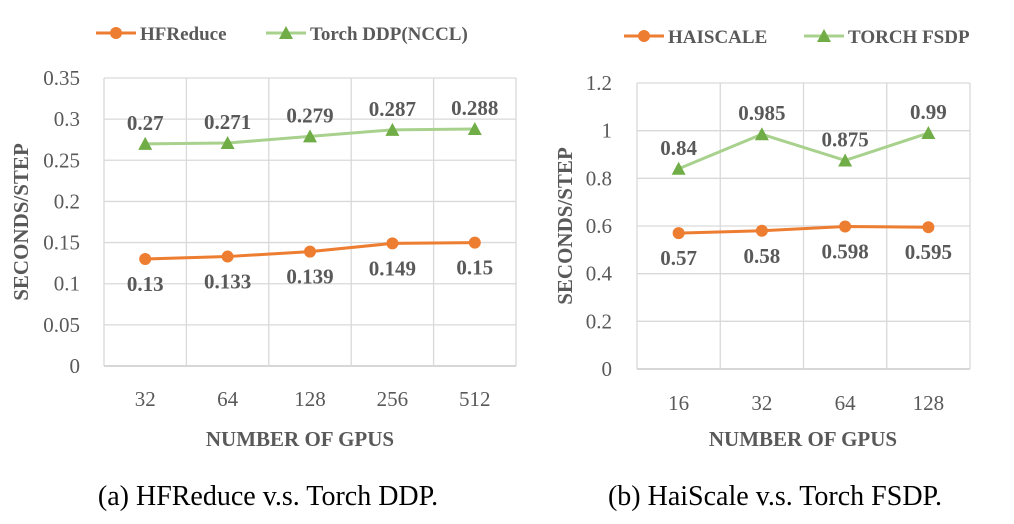 The width and height of the screenshot is (1014, 524). Describe the element at coordinates (678, 148) in the screenshot. I see `data-label: 0.84` at that location.